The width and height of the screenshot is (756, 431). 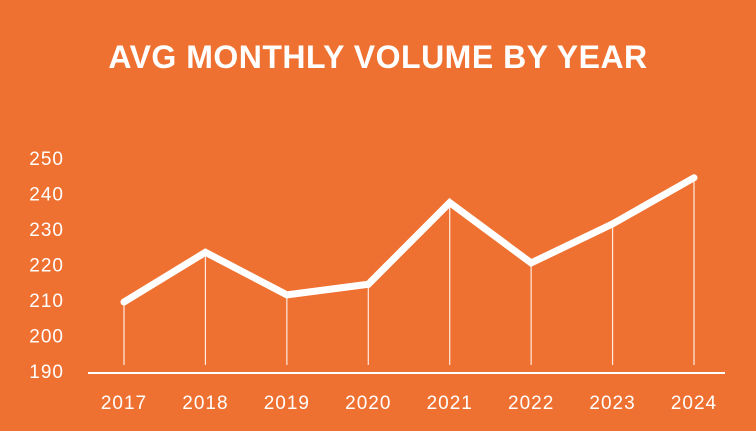 I want to click on x-tick-label: 2020, so click(x=368, y=403).